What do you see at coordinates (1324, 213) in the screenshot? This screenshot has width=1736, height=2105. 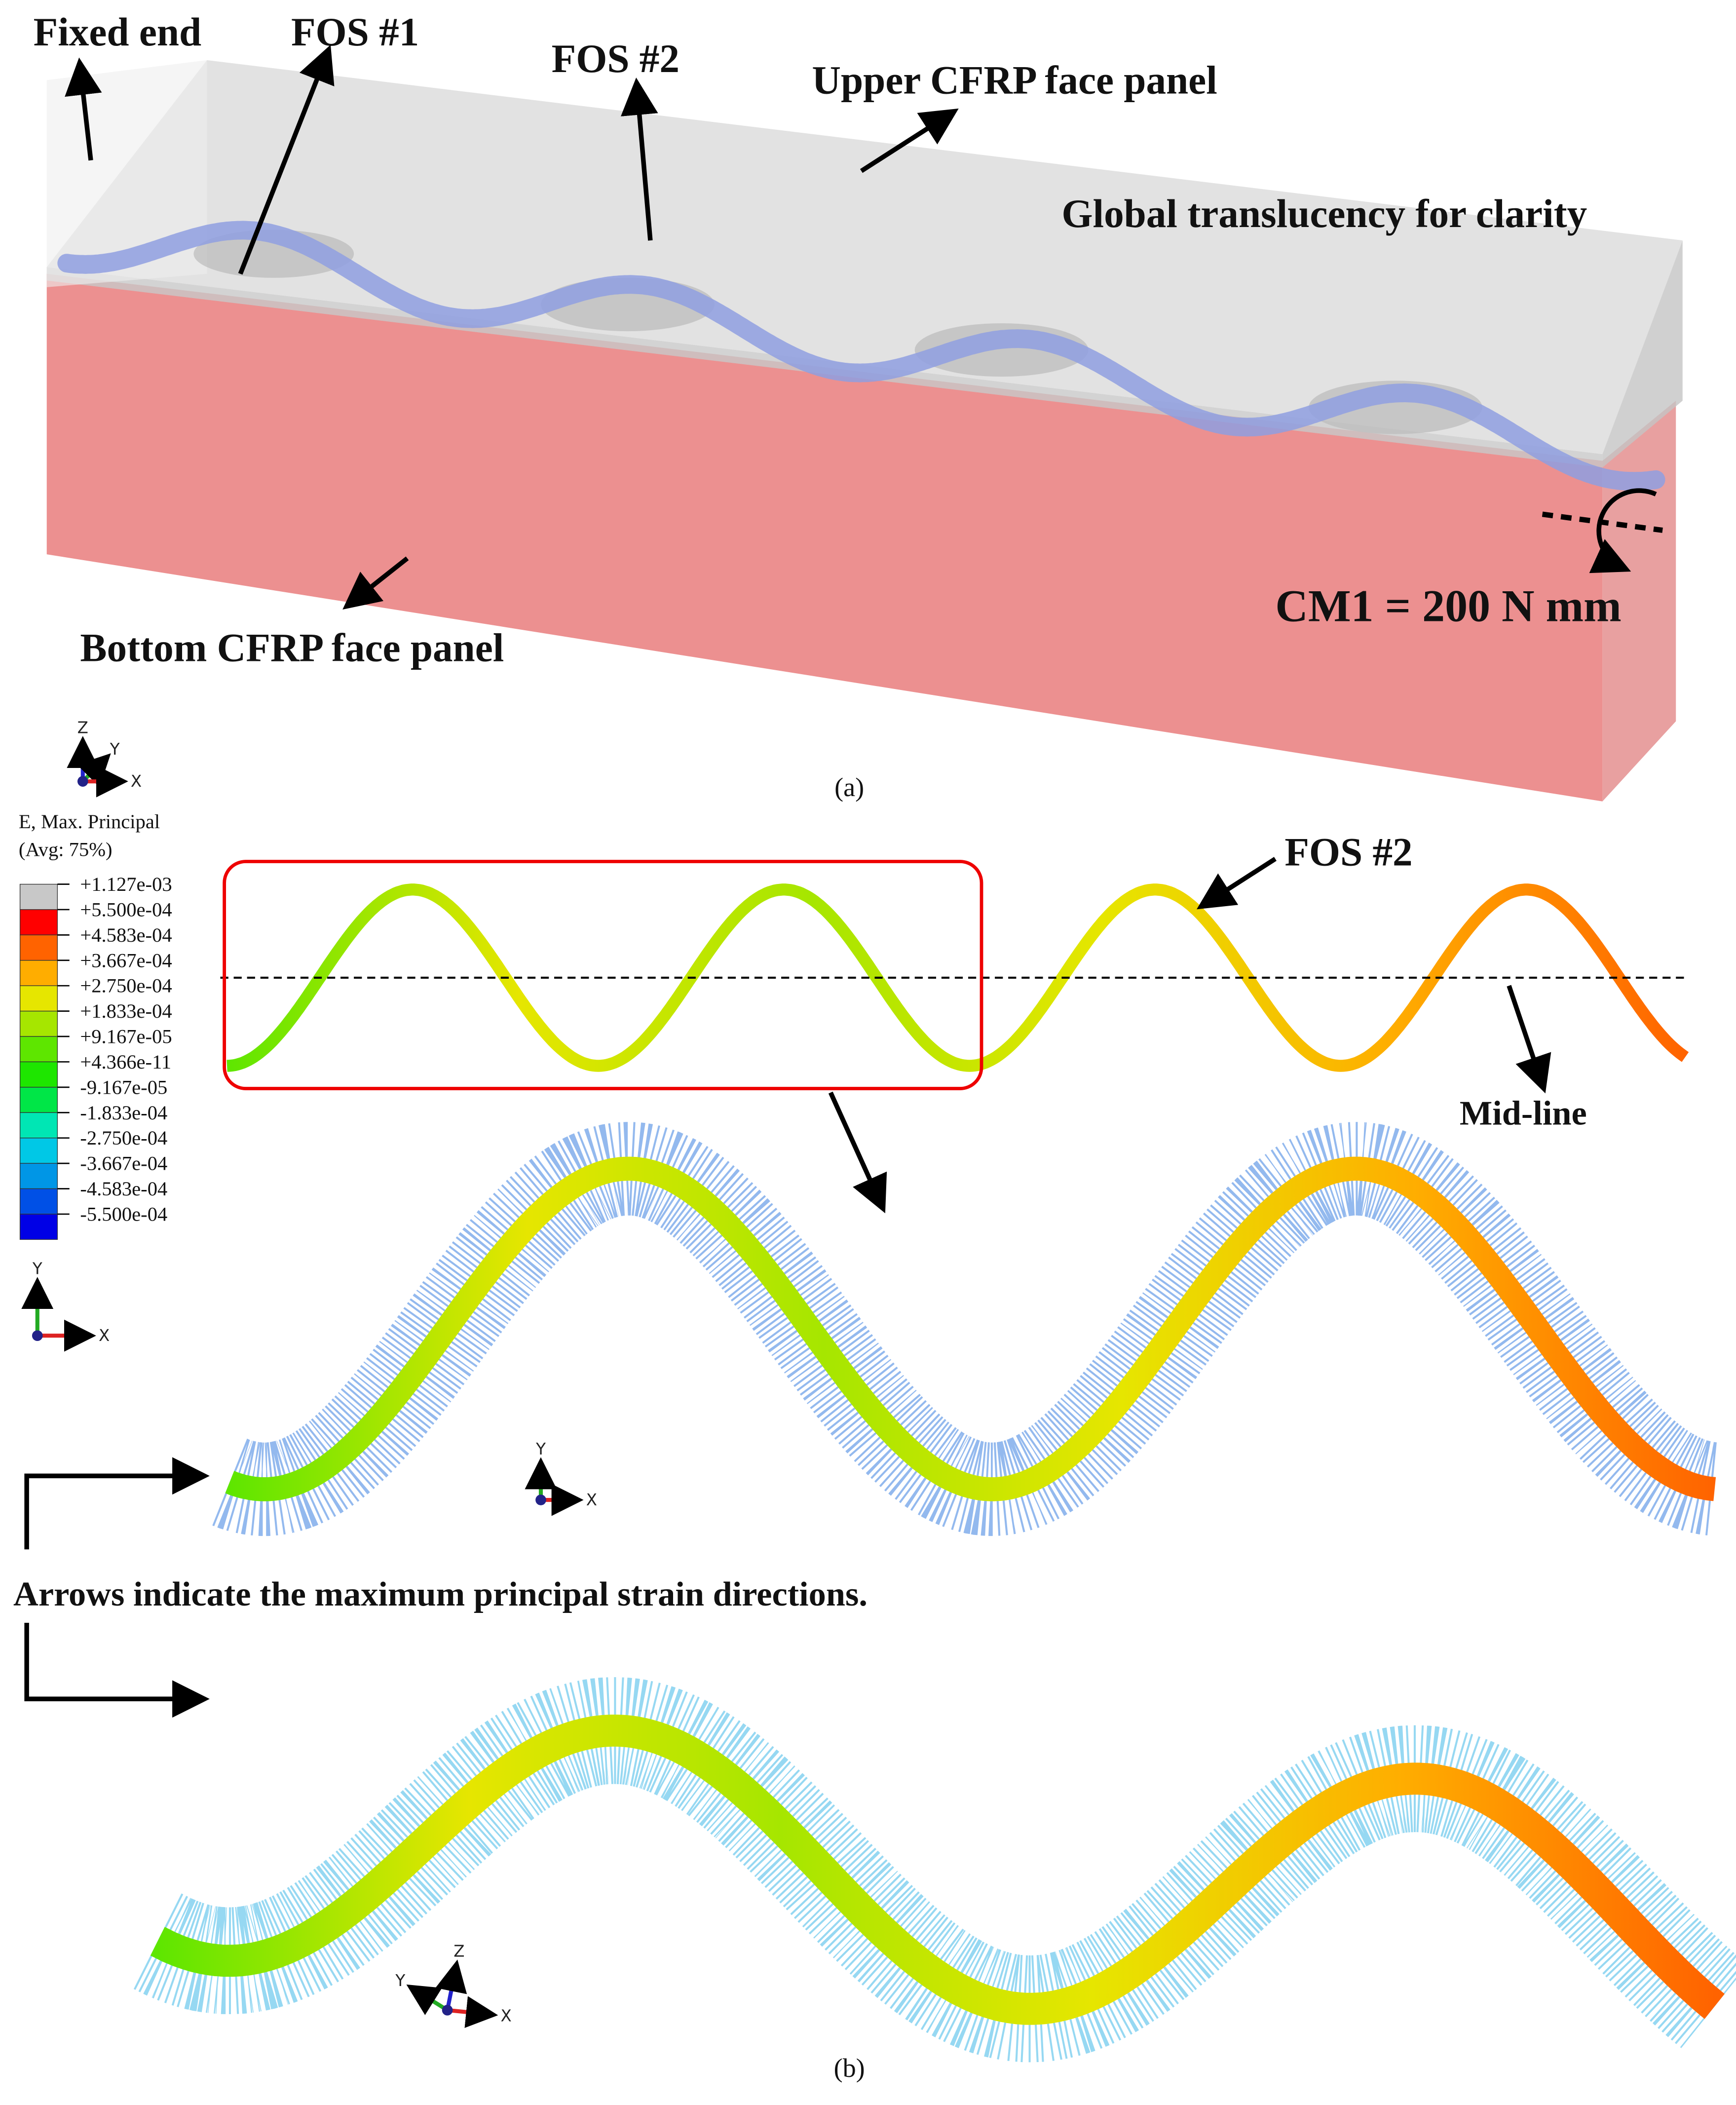 I see `label: Global translucency for clarity` at bounding box center [1324, 213].